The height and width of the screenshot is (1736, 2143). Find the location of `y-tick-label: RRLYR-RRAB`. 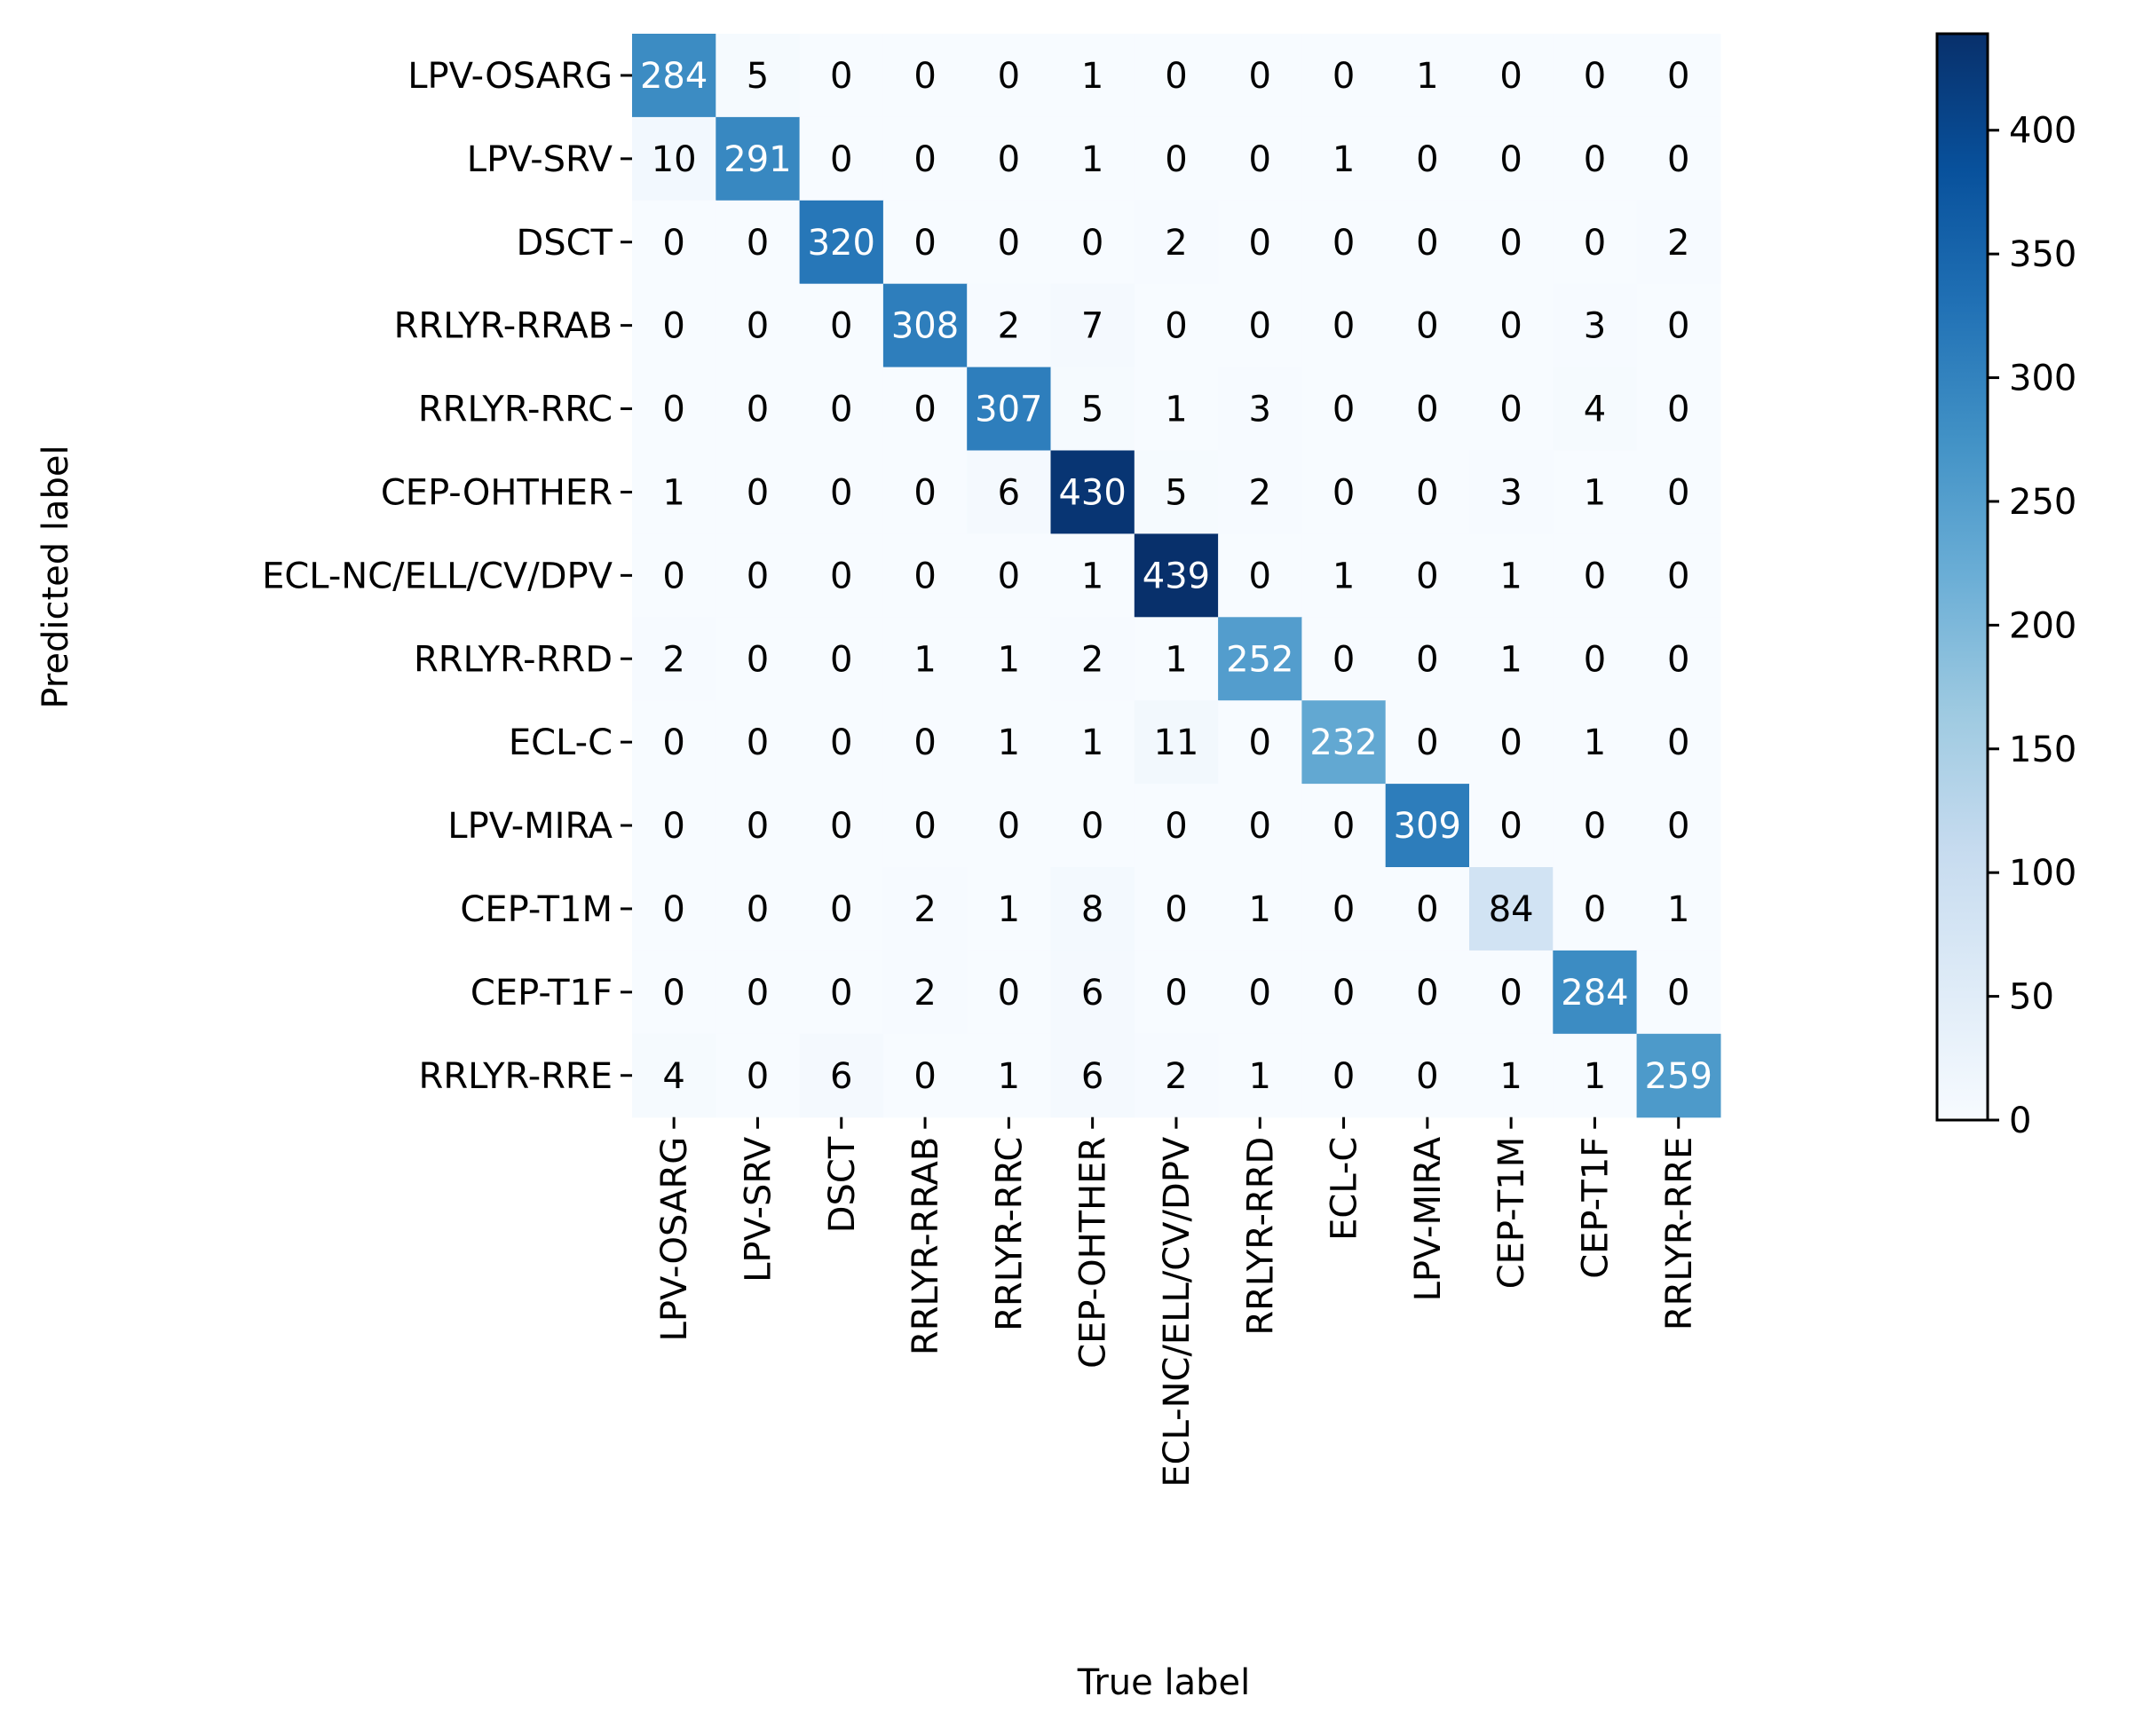

y-tick-label: RRLYR-RRAB is located at coordinates (503, 326).